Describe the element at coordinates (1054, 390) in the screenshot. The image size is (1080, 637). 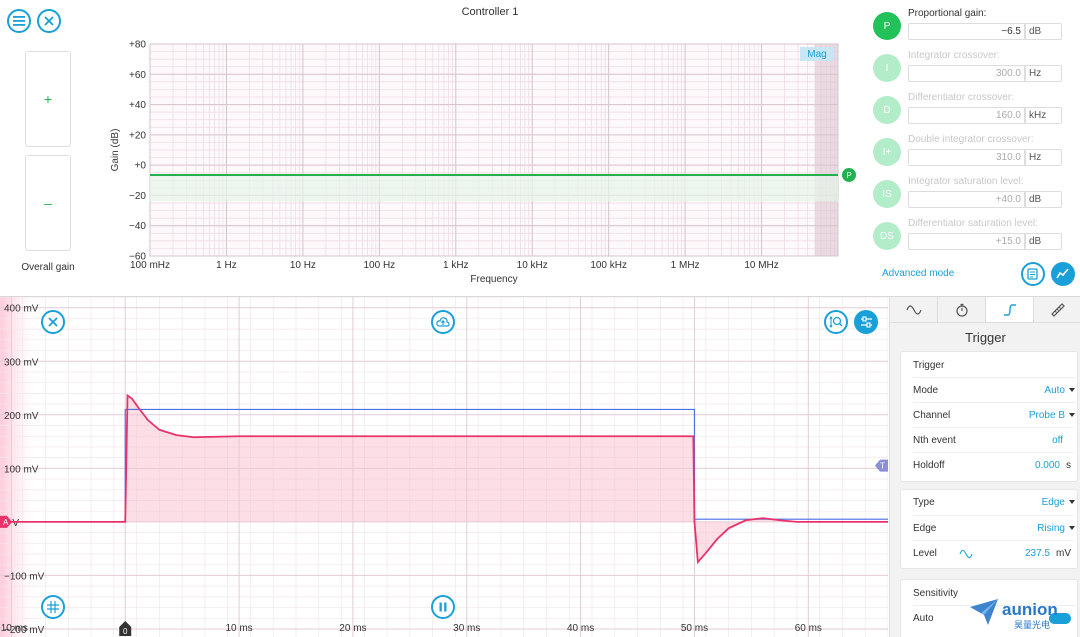
I see `trigger-mode-value: Auto` at that location.